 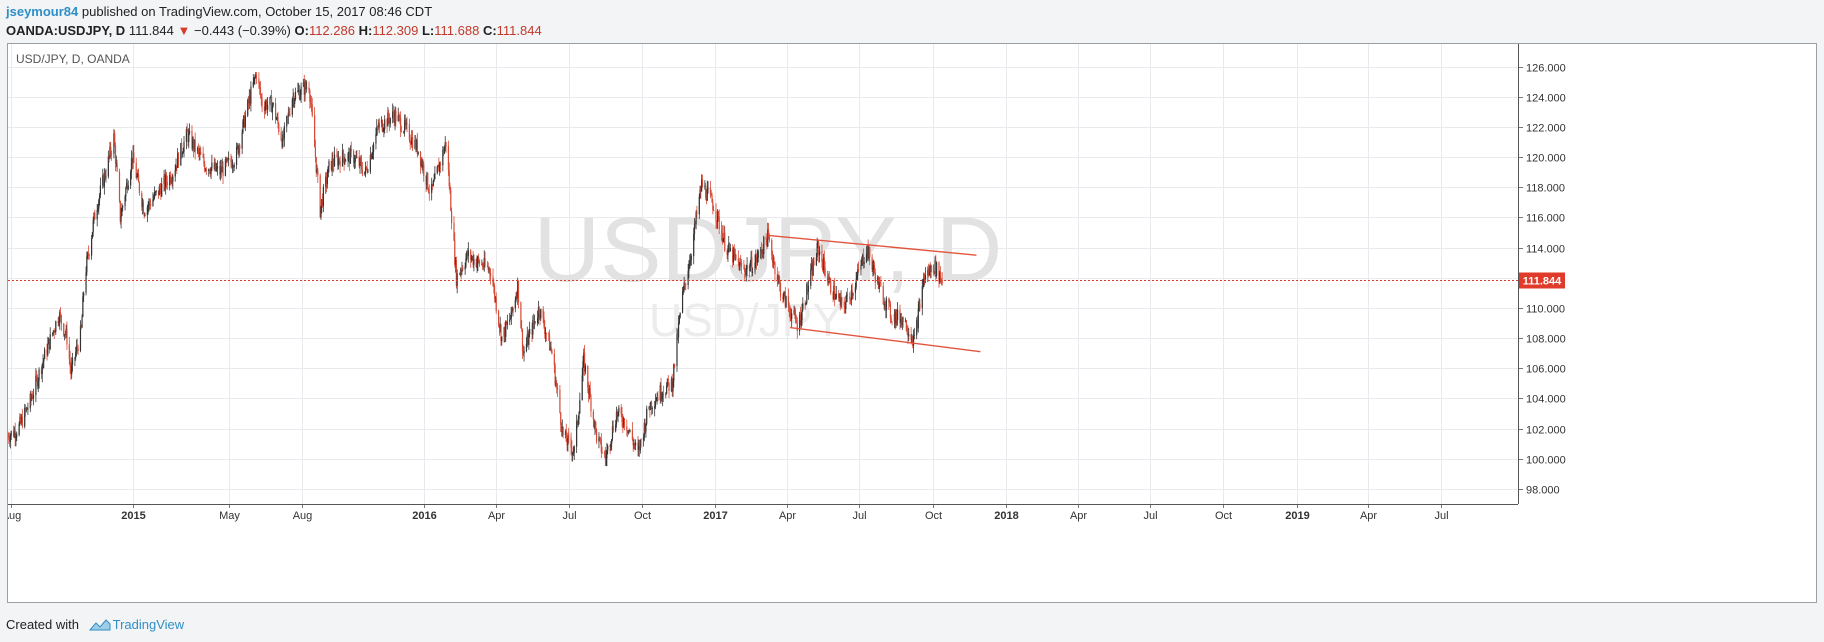 What do you see at coordinates (1006, 516) in the screenshot?
I see `x-tick-label: 2018` at bounding box center [1006, 516].